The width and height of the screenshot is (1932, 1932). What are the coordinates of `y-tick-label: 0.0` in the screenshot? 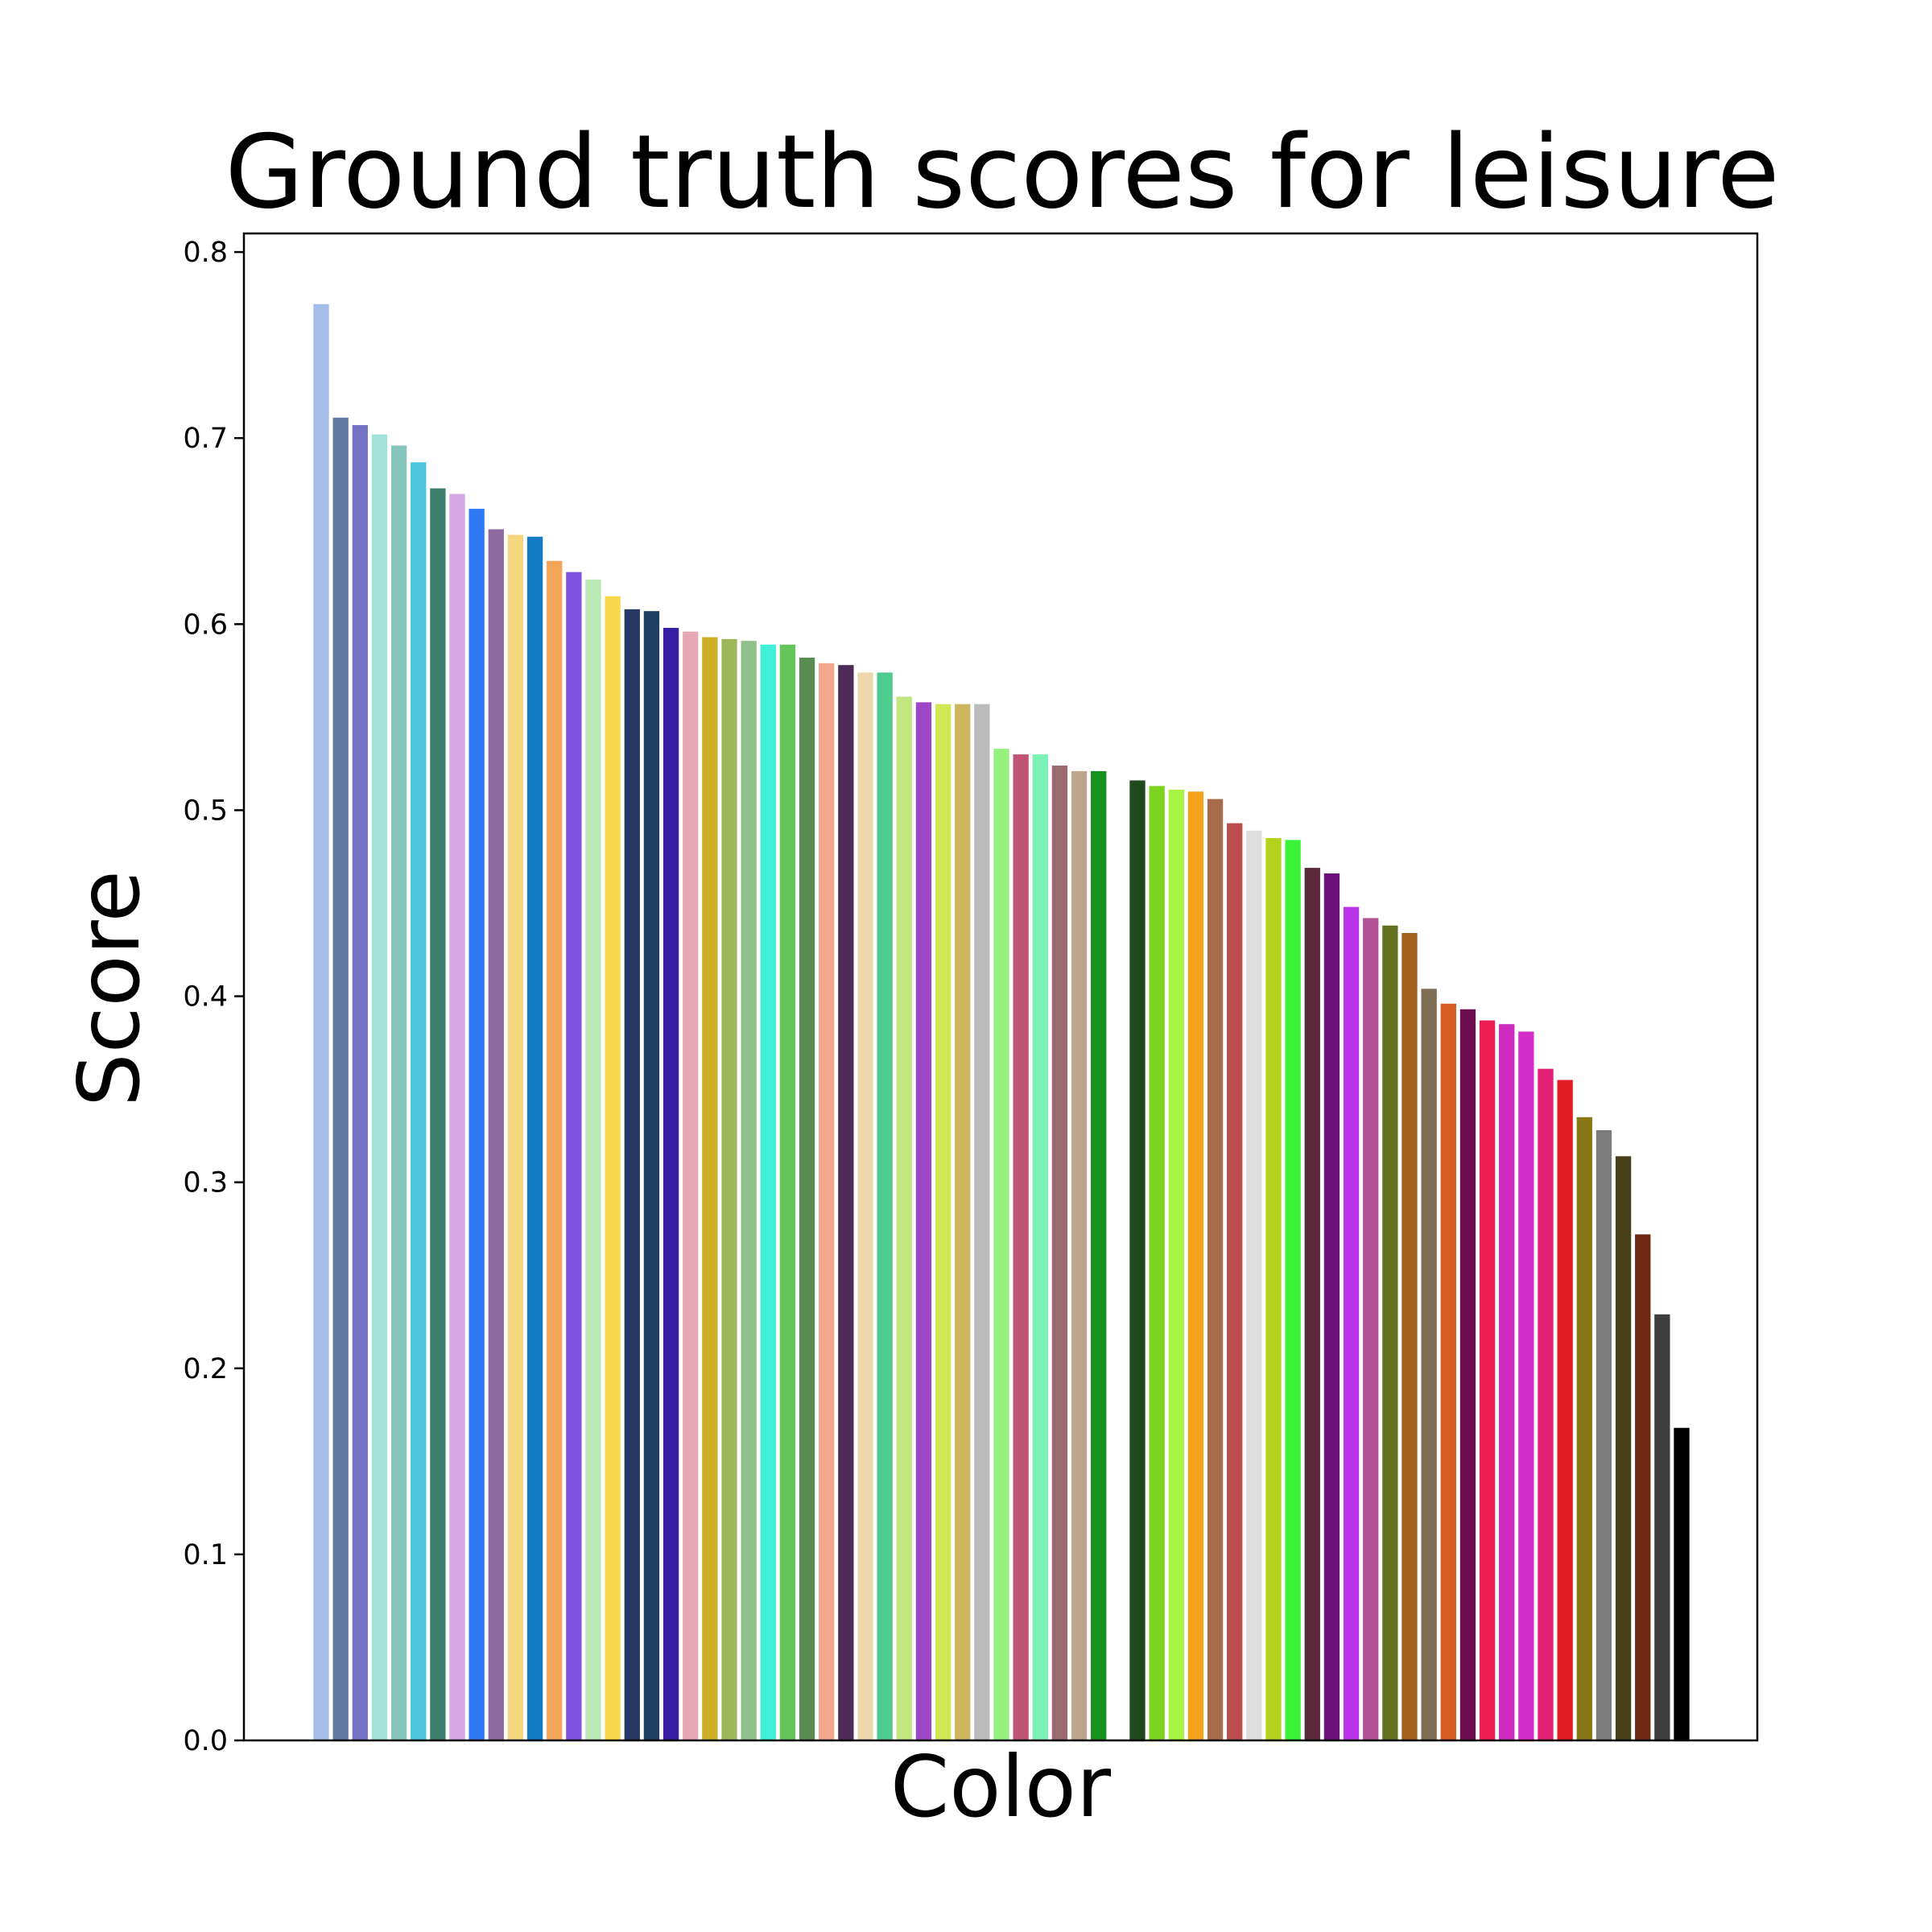 It's located at (205, 1741).